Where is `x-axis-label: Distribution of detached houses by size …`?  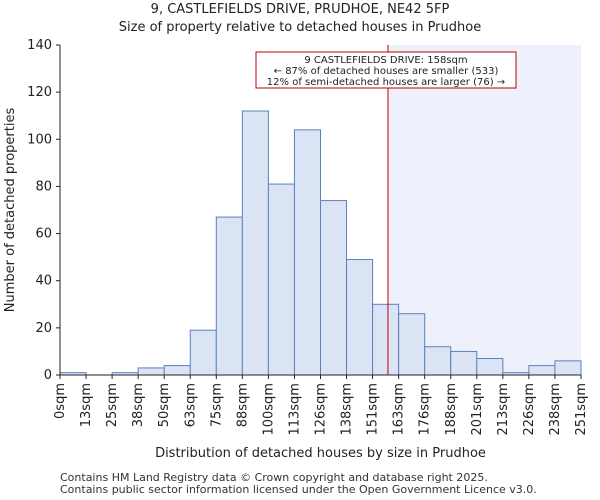 x-axis-label: Distribution of detached houses by size … is located at coordinates (320, 453).